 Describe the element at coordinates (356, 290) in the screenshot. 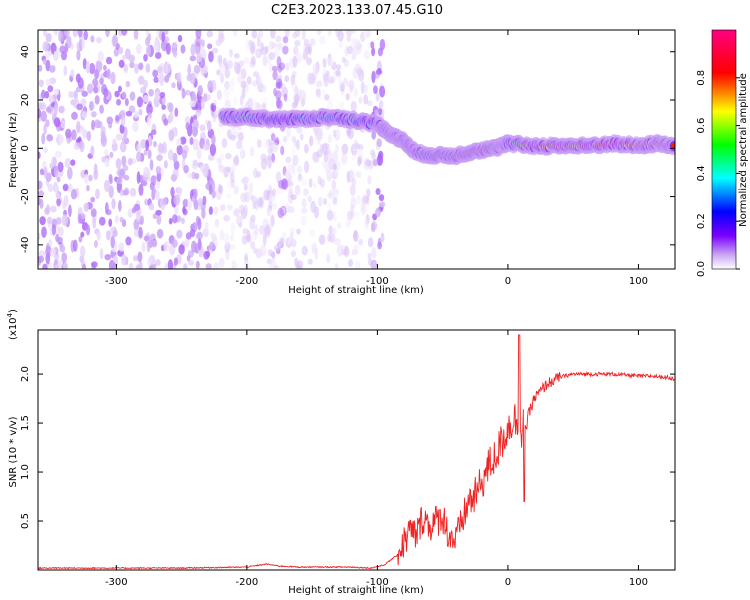

I see `spectrogram-x-axis-label: Height of straight line (km)` at that location.